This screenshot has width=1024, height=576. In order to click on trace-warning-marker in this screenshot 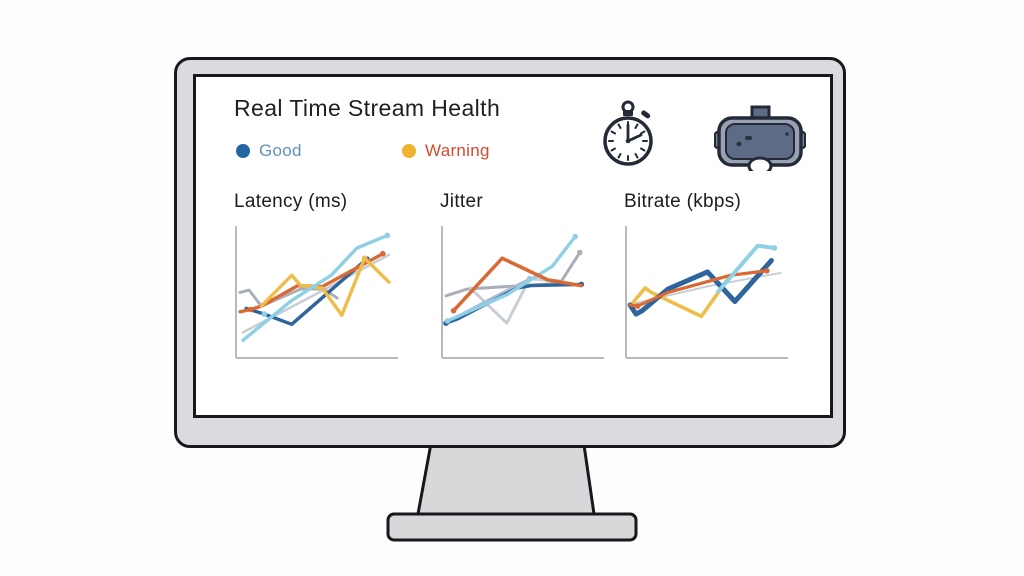, I will do `click(364, 258)`.